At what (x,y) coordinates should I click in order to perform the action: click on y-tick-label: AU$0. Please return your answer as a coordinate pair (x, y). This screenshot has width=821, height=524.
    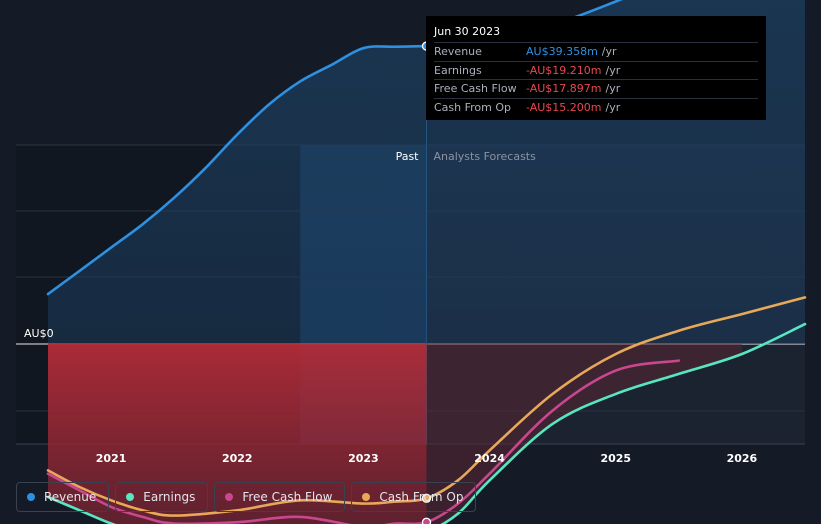
    Looking at the image, I should click on (39, 333).